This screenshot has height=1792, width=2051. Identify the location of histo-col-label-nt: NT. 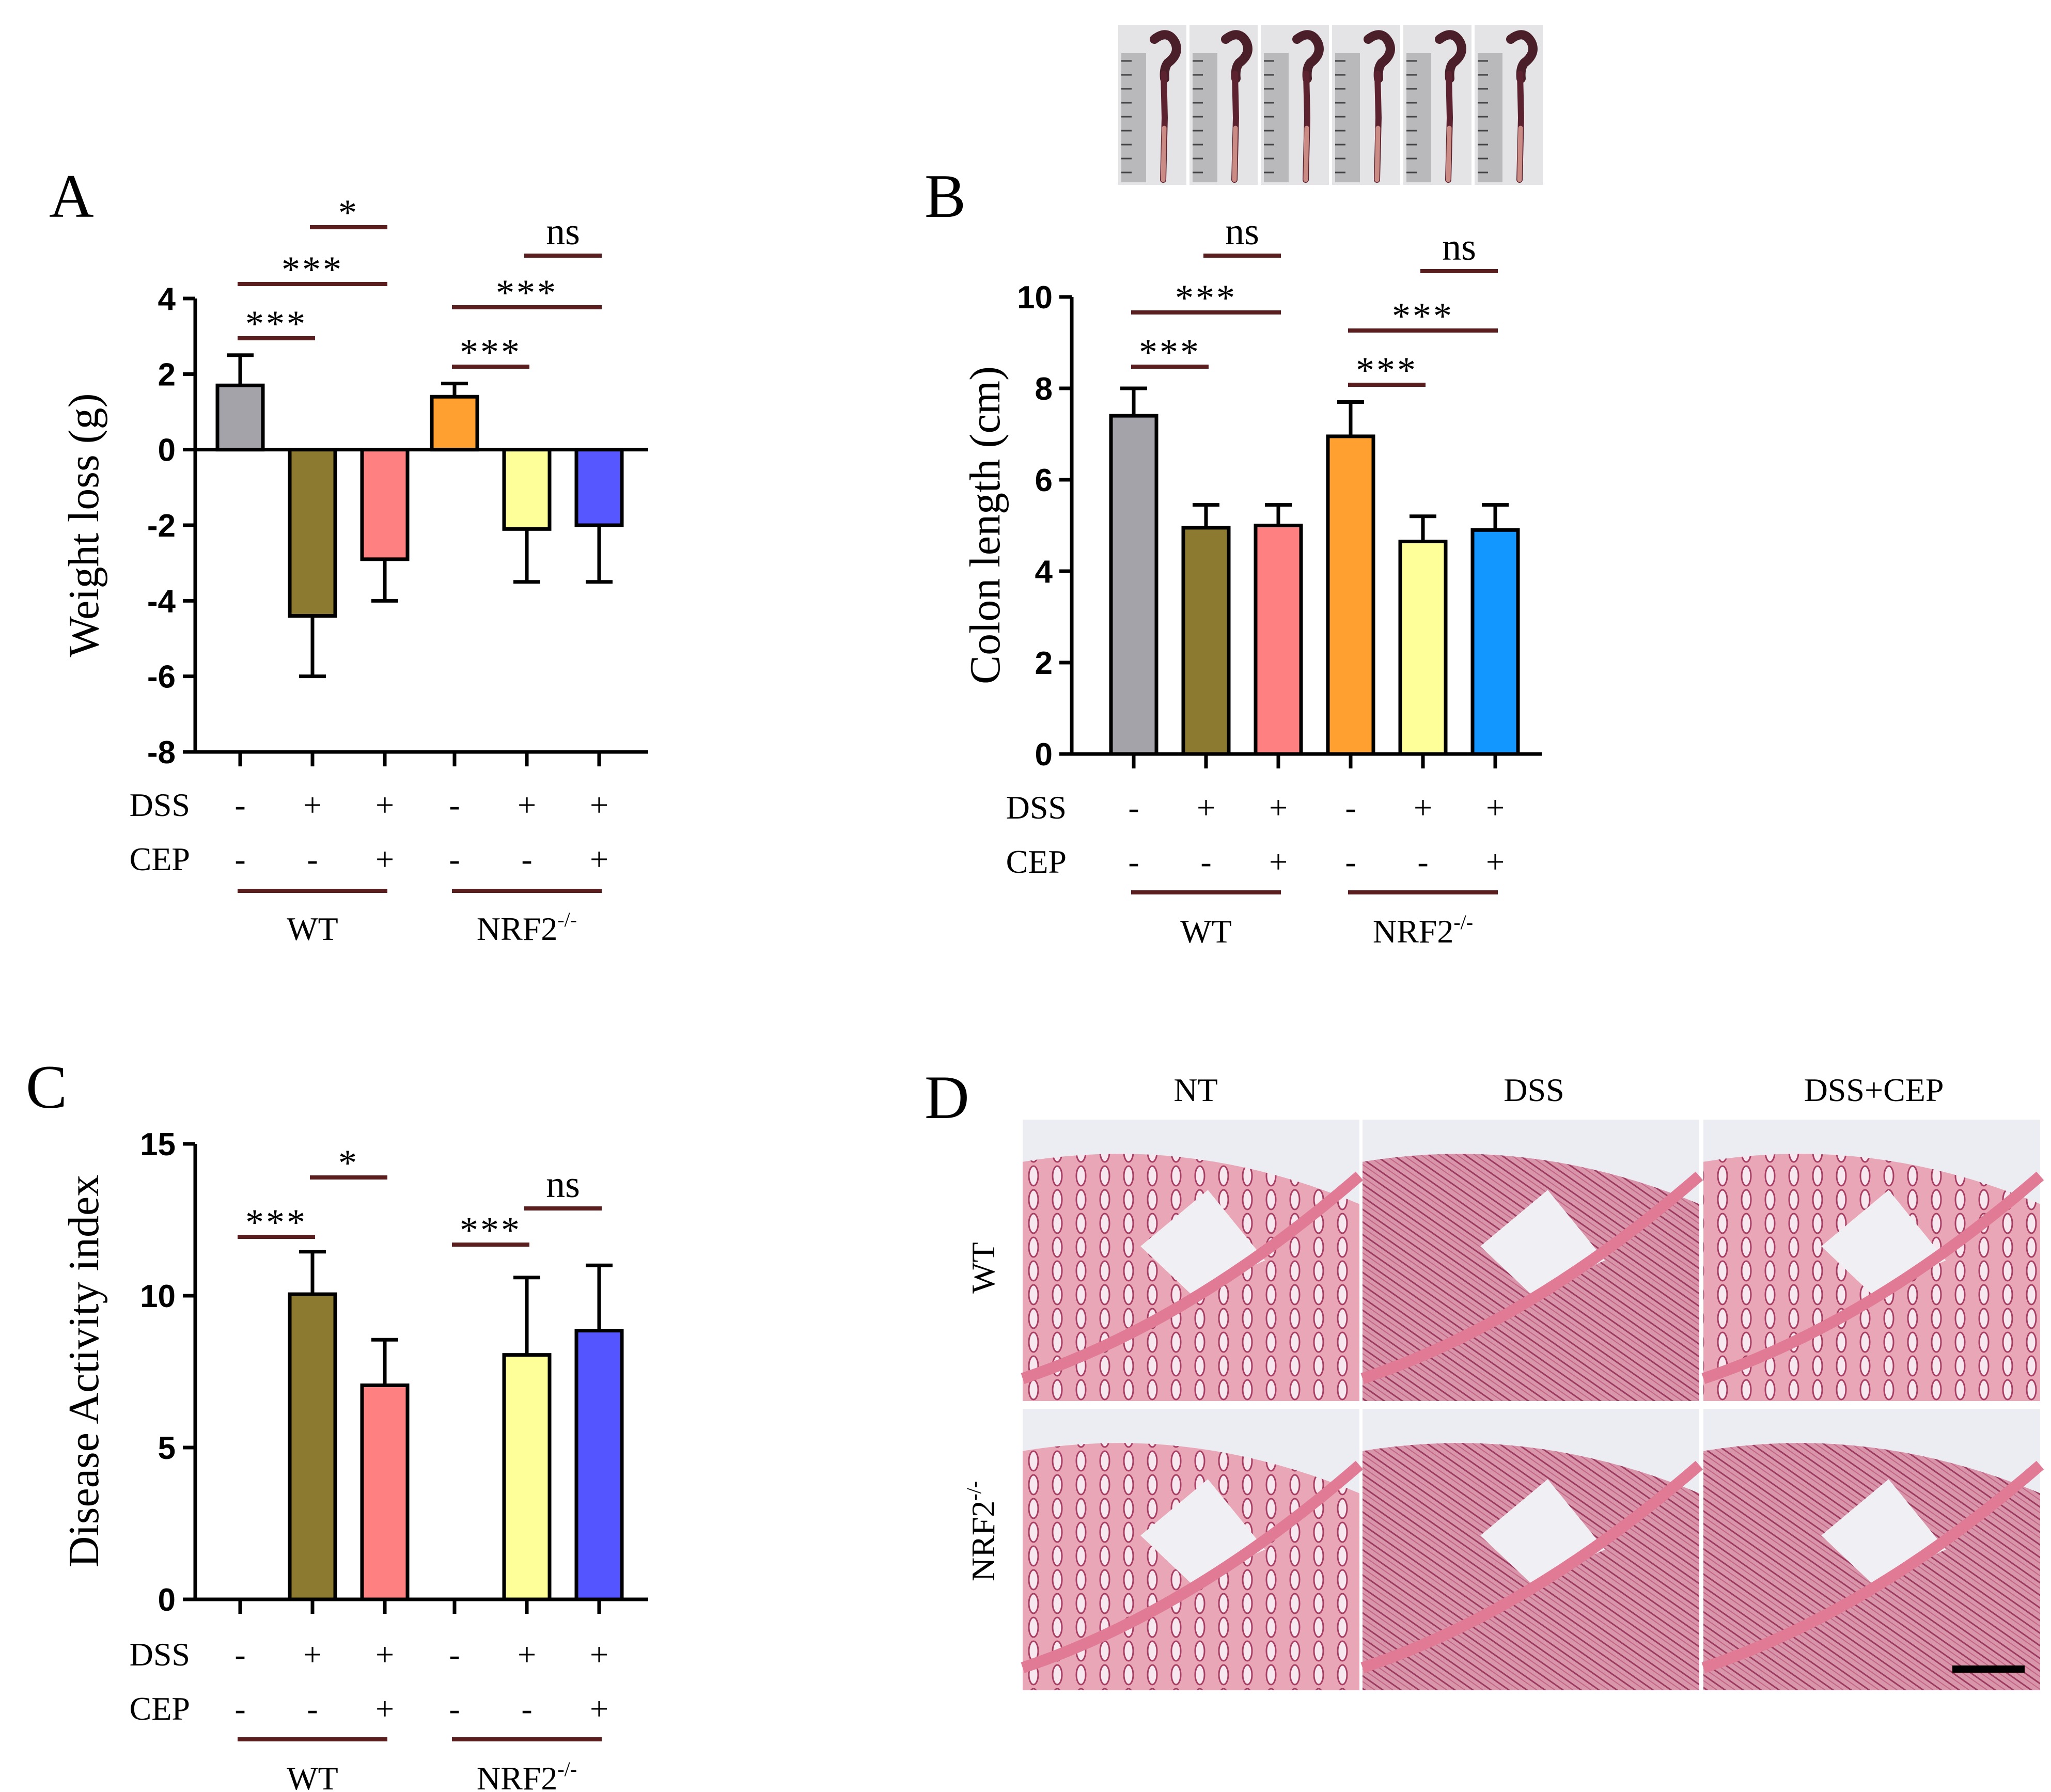
(1195, 1090).